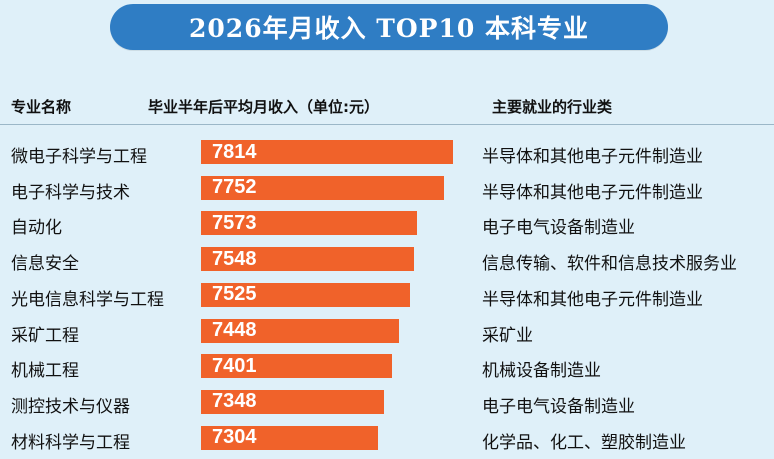  What do you see at coordinates (234, 222) in the screenshot?
I see `bar-value-label: 7573` at bounding box center [234, 222].